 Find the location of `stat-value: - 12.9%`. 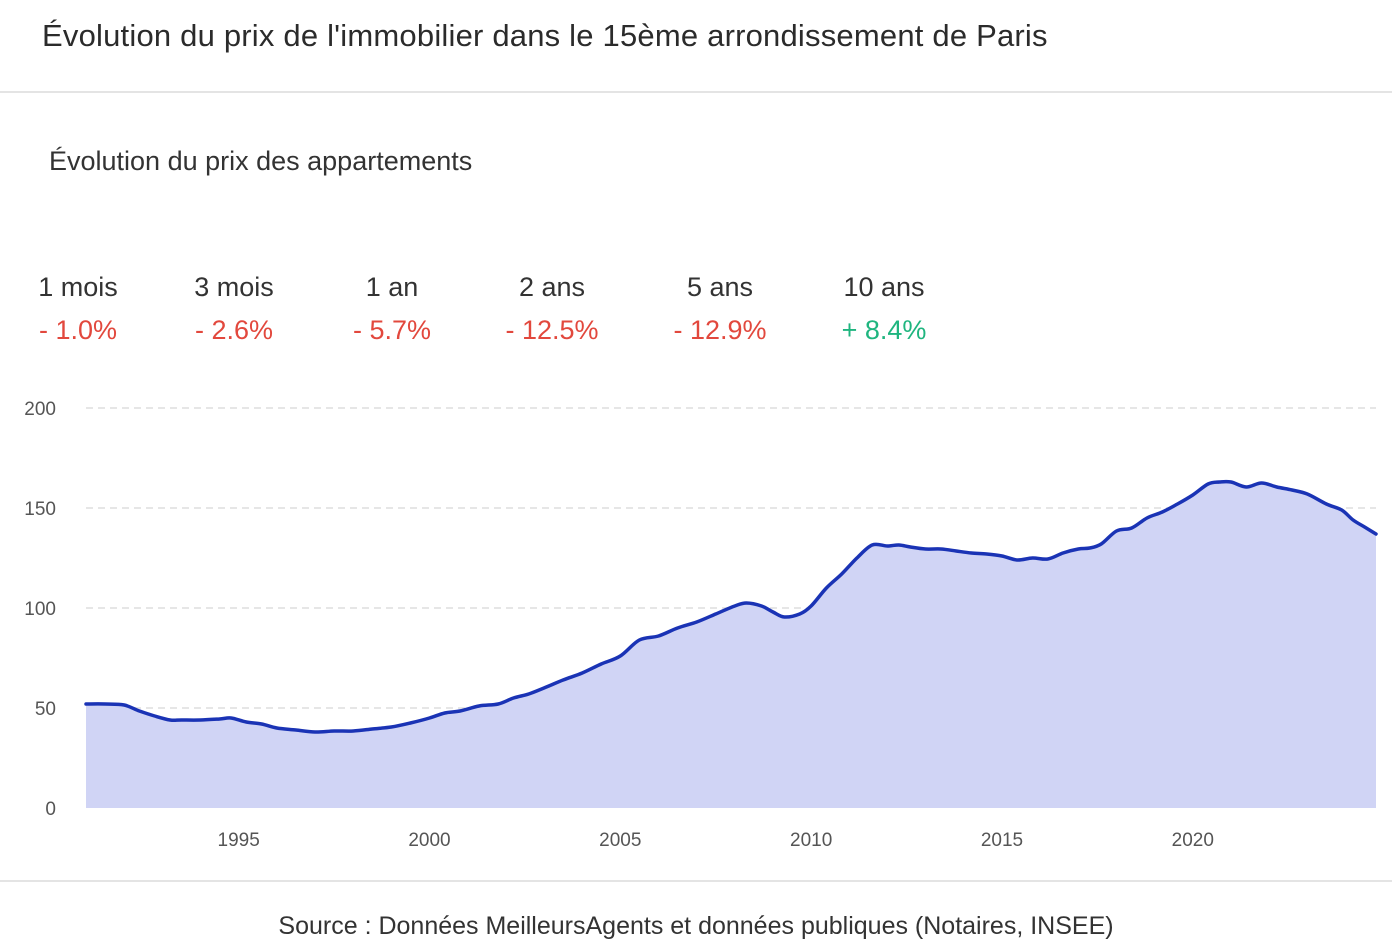

stat-value: - 12.9% is located at coordinates (720, 330).